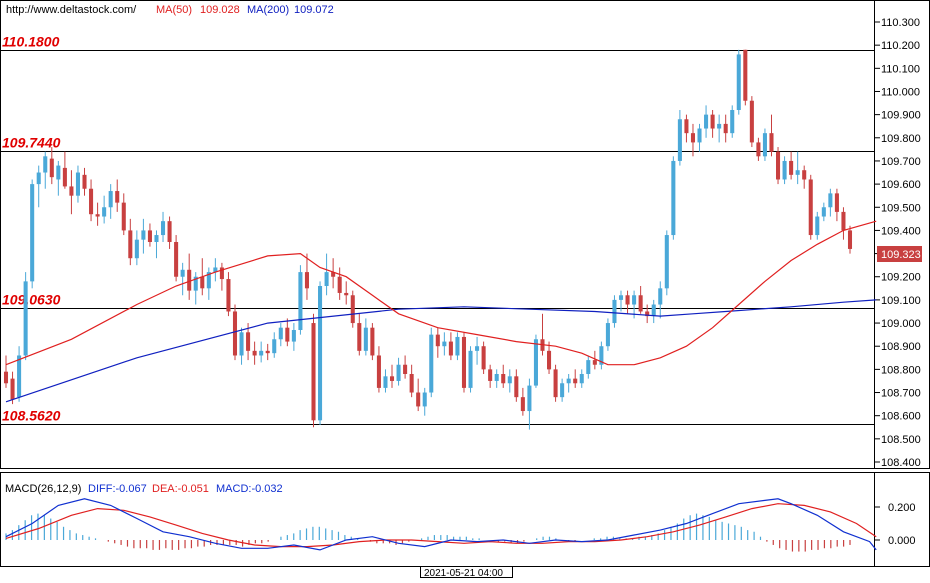 The width and height of the screenshot is (930, 583). I want to click on macd-tick-label: 0.000, so click(902, 541).